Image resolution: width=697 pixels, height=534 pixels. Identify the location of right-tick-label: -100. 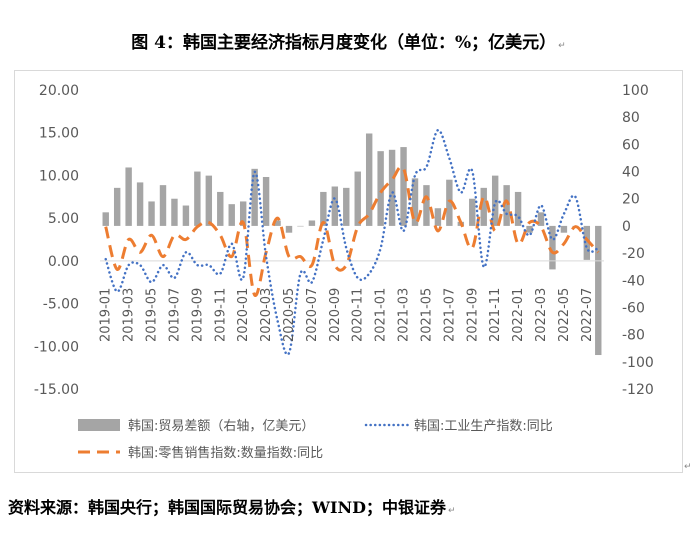
(638, 363).